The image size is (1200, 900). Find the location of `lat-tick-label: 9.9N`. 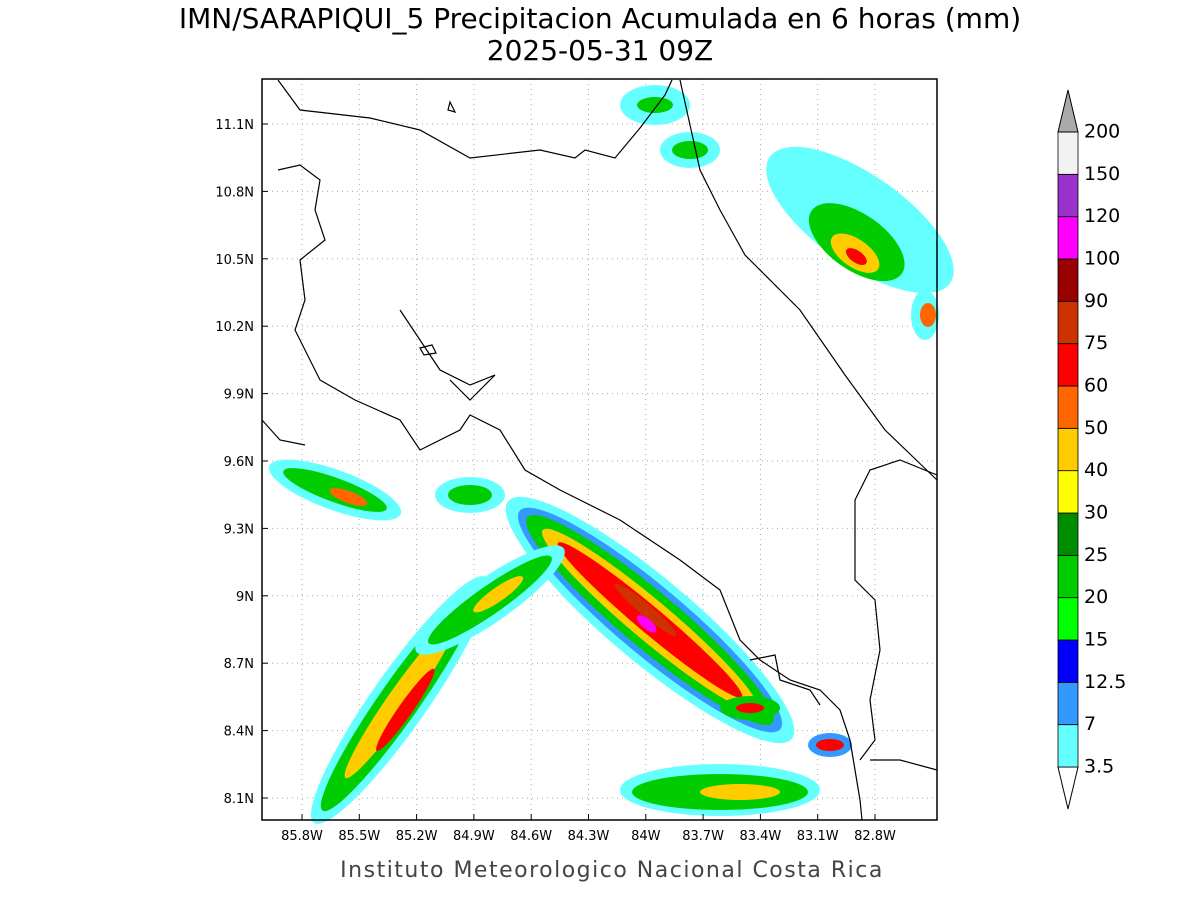

lat-tick-label: 9.9N is located at coordinates (239, 395).